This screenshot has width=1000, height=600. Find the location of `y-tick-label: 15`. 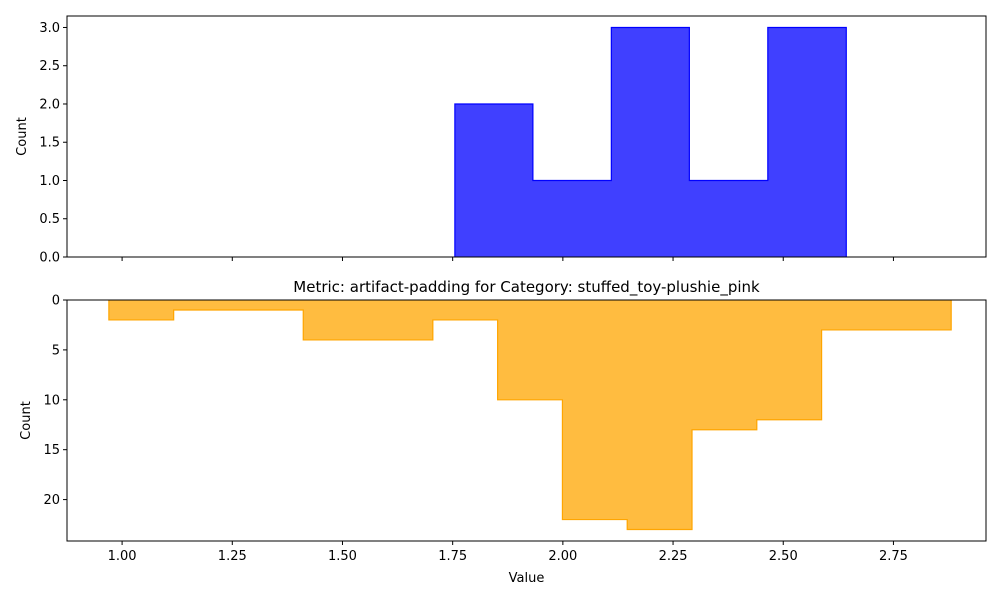

y-tick-label: 15 is located at coordinates (51, 450).